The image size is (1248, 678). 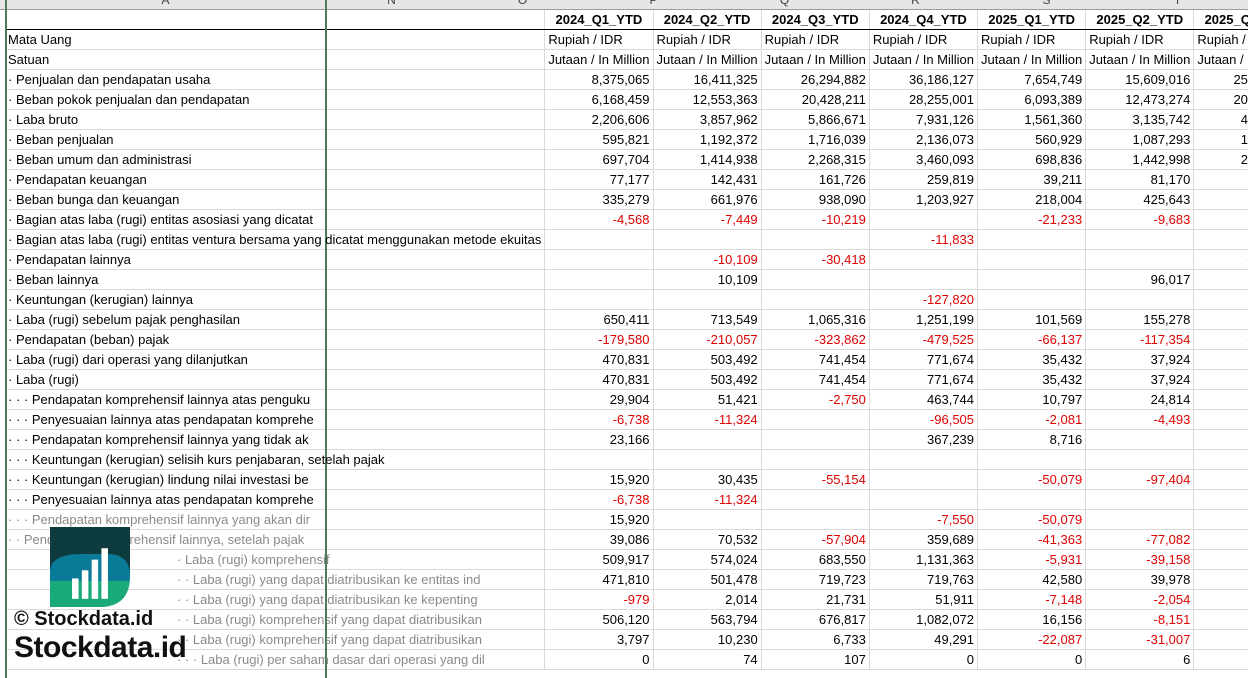 What do you see at coordinates (599, 199) in the screenshot?
I see `value-cell: 335,279` at bounding box center [599, 199].